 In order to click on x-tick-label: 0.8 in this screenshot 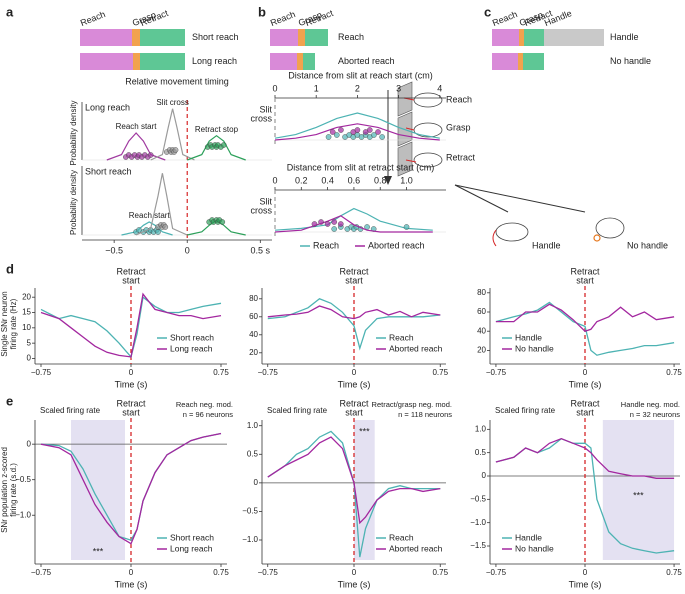, I will do `click(380, 180)`.